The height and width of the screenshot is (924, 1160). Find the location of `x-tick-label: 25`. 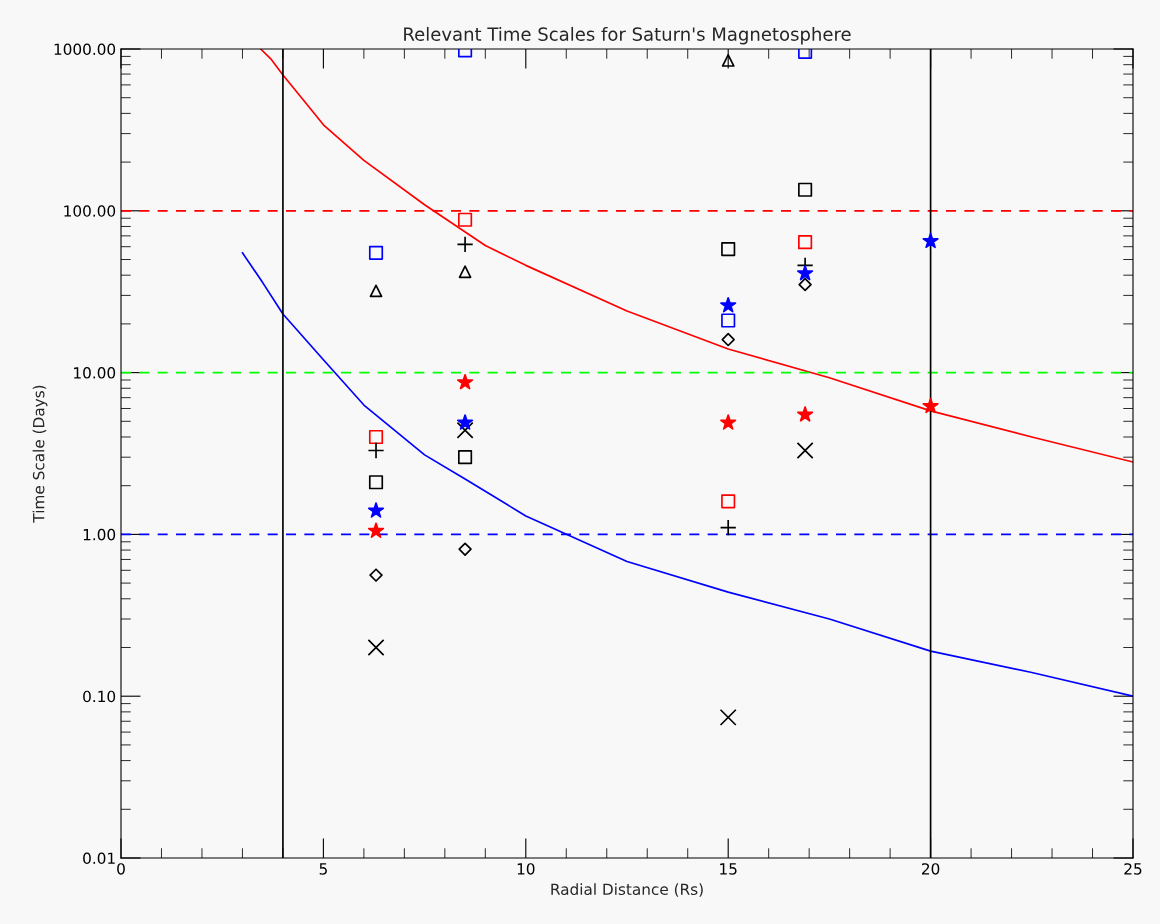

x-tick-label: 25 is located at coordinates (1133, 869).